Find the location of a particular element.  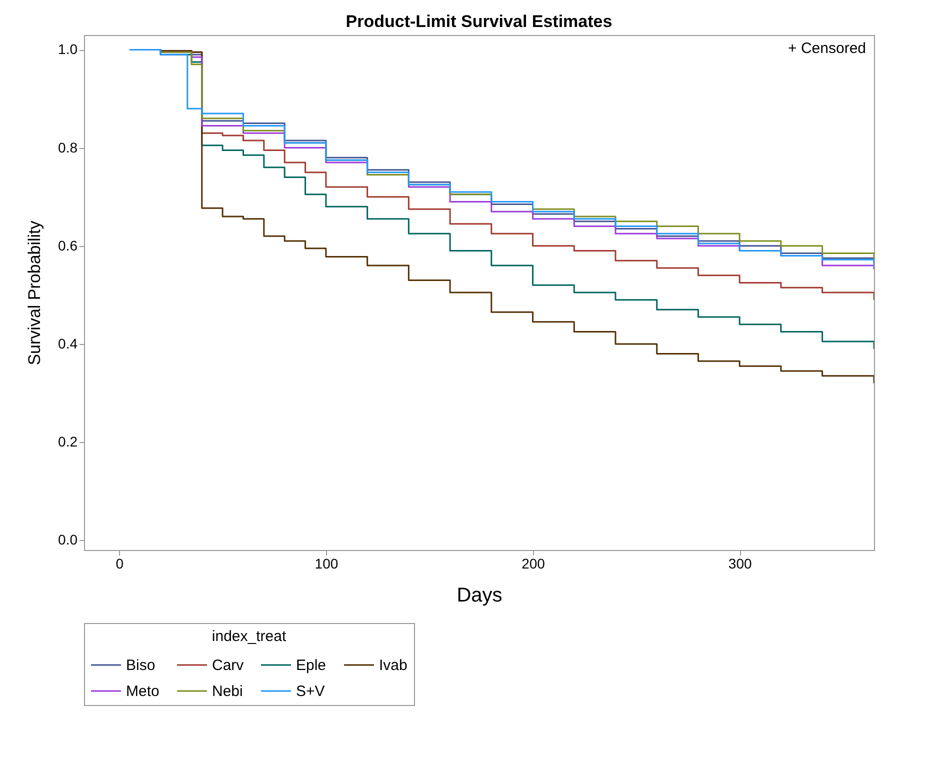

legend-label: Biso is located at coordinates (141, 665).